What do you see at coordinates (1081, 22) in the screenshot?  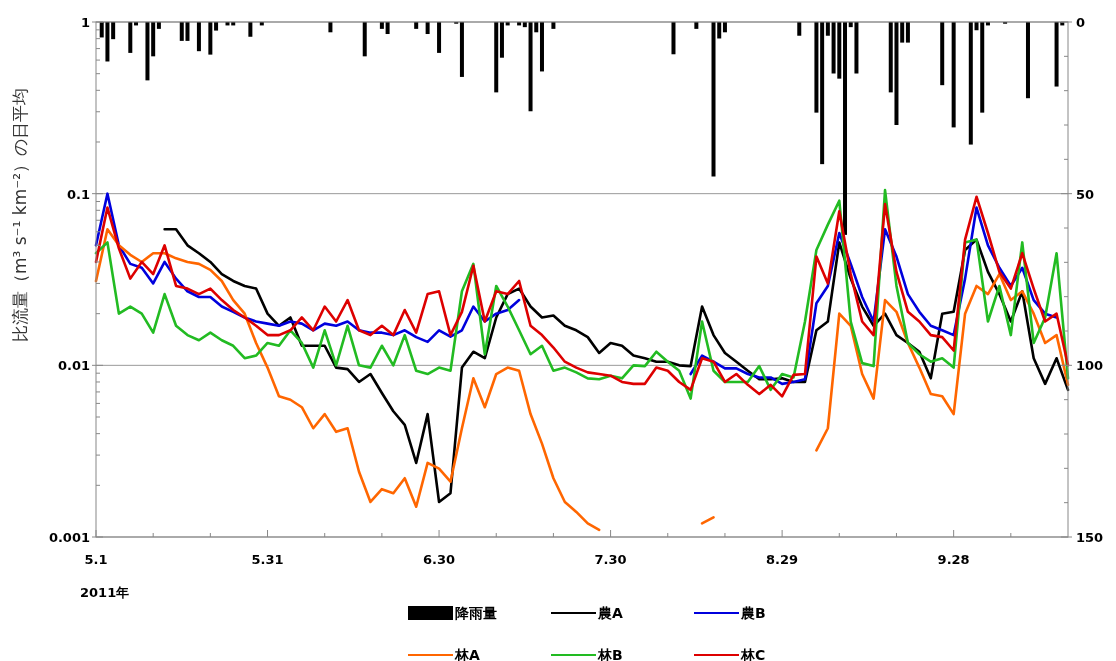 I see `y2-tick-label: 0` at bounding box center [1081, 22].